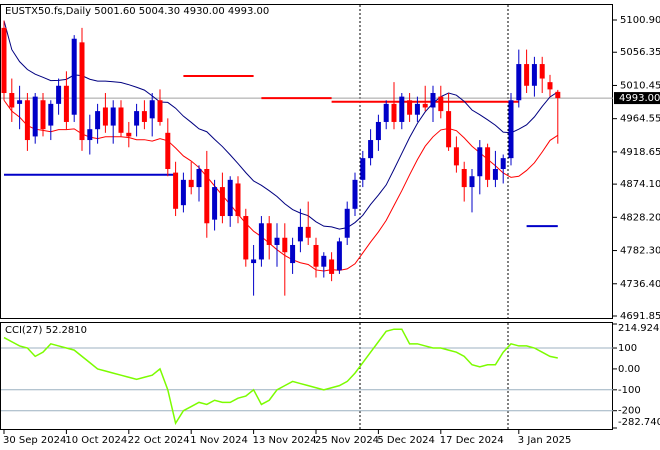 This screenshot has width=660, height=450. Describe the element at coordinates (640, 184) in the screenshot. I see `y-tick-label: 4874.10` at that location.